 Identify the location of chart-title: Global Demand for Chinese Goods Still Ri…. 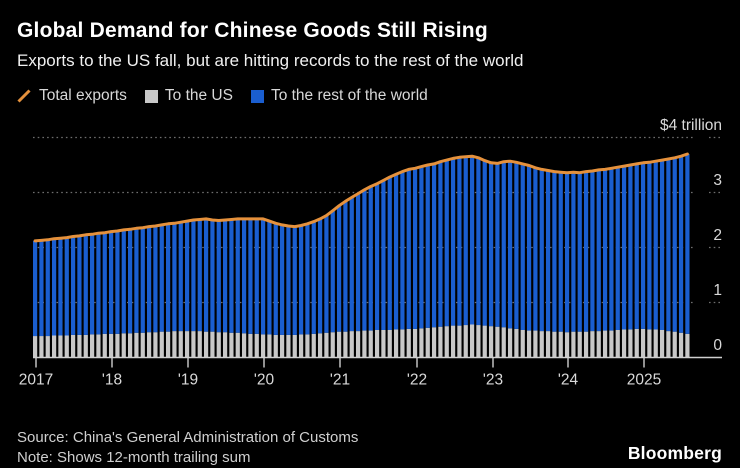
(252, 30).